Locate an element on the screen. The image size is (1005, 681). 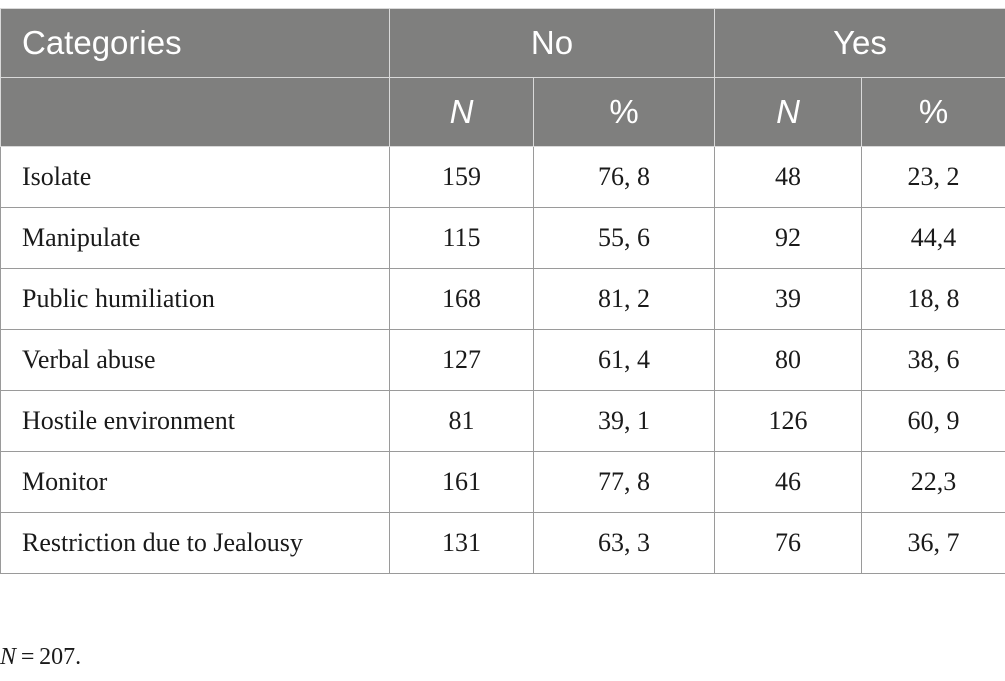
cell-yes-pct: 60, 9 is located at coordinates (933, 421).